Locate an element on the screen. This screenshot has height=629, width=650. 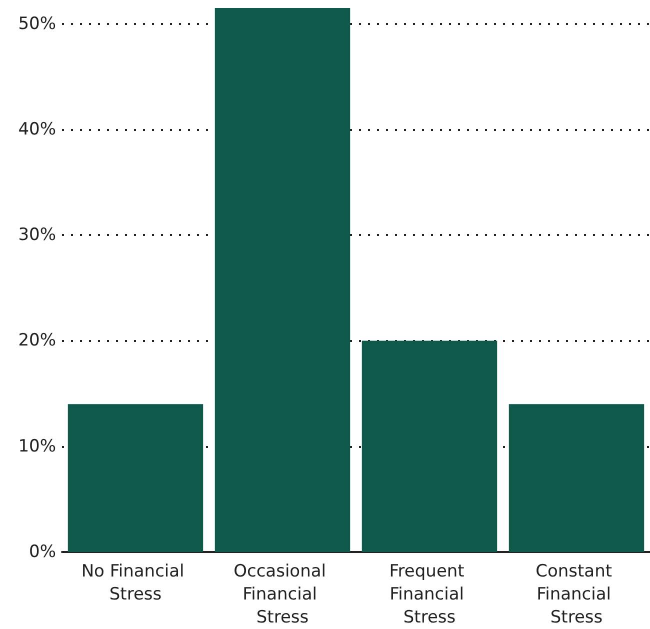
y-tick-label: 30% is located at coordinates (37, 235).